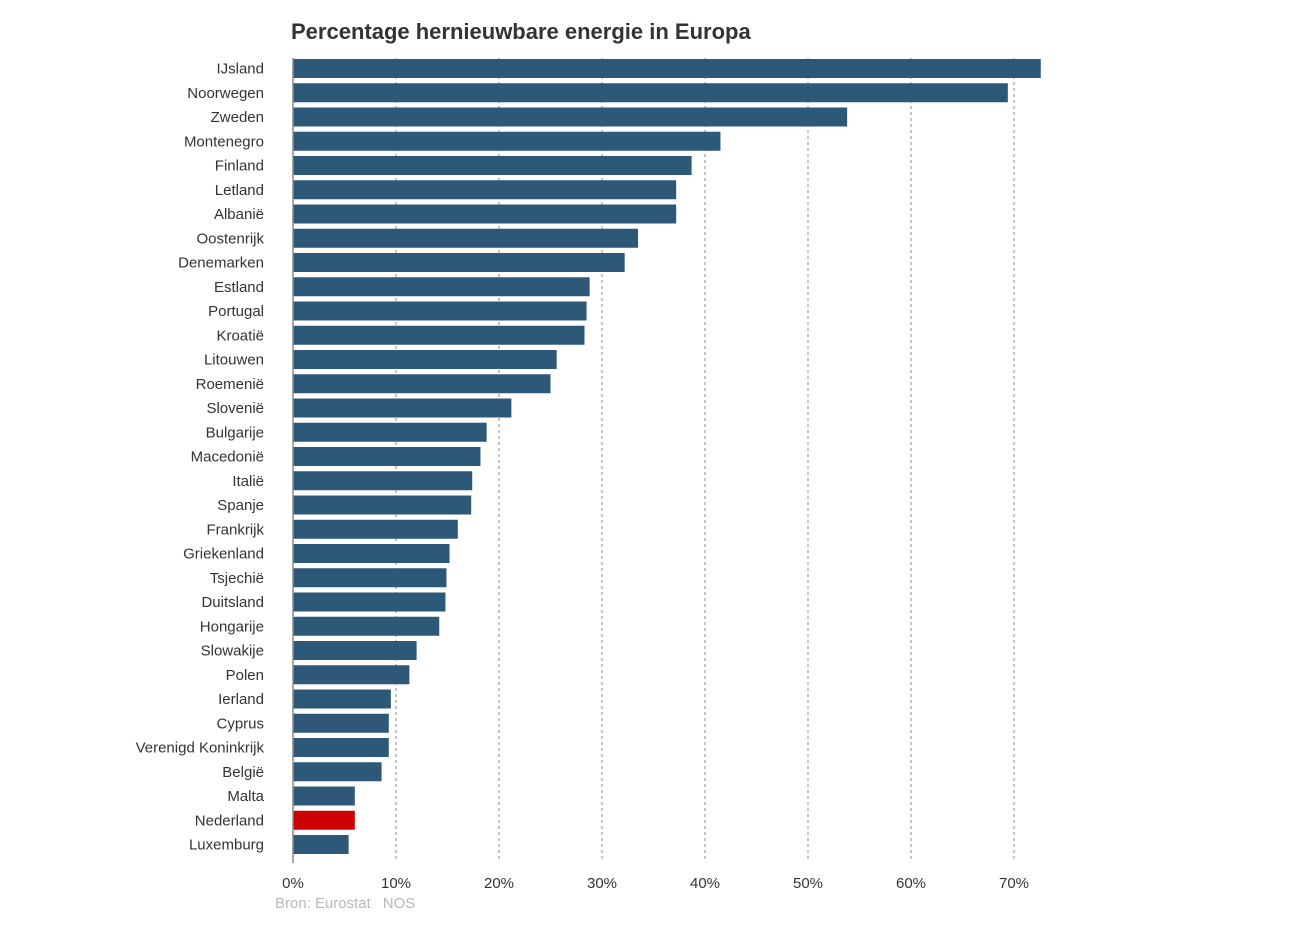 The width and height of the screenshot is (1304, 930). What do you see at coordinates (229, 820) in the screenshot?
I see `category-label: Nederland` at bounding box center [229, 820].